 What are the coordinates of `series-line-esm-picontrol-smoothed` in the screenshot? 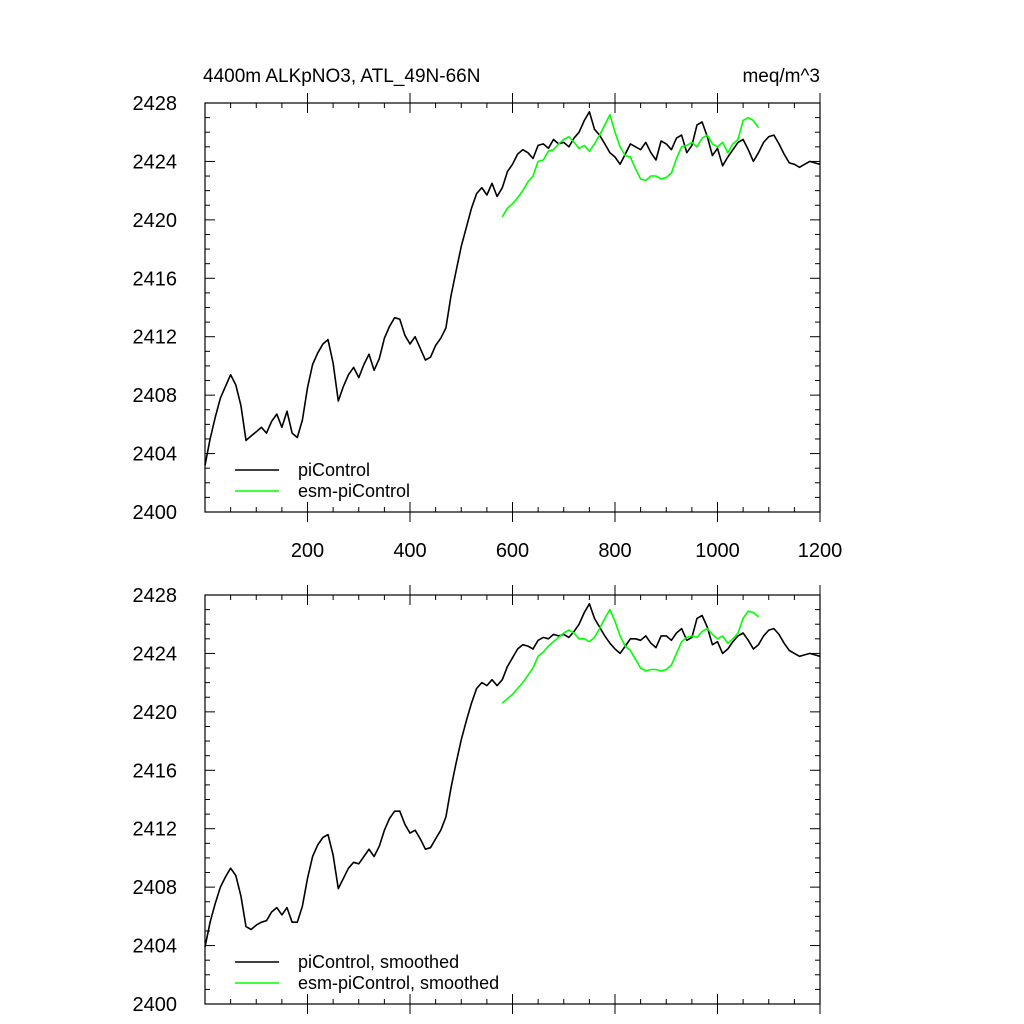 It's located at (630, 656).